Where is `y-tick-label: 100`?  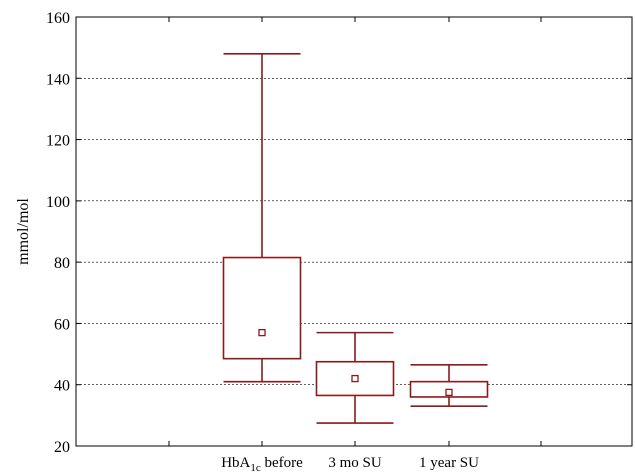
y-tick-label: 100 is located at coordinates (58, 202).